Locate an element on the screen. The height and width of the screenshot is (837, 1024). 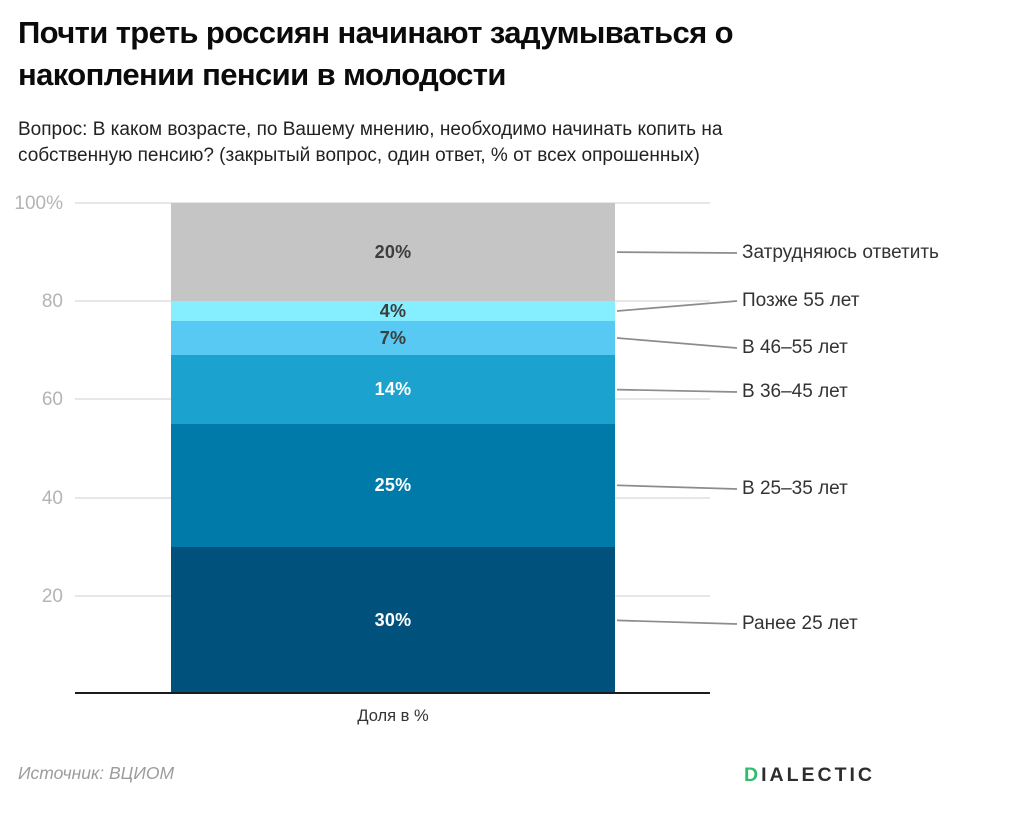
segment-value-label: 25% is located at coordinates (393, 484).